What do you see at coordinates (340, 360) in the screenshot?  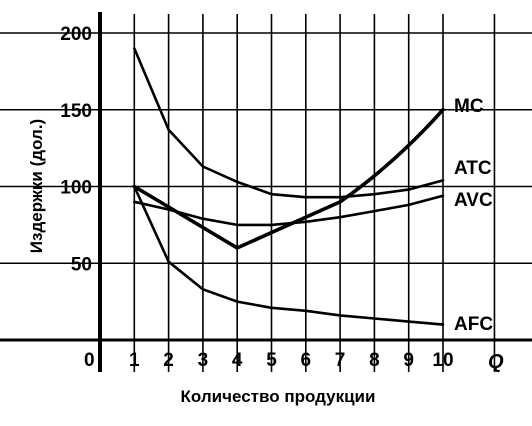 I see `x-tick-label-7: 7` at bounding box center [340, 360].